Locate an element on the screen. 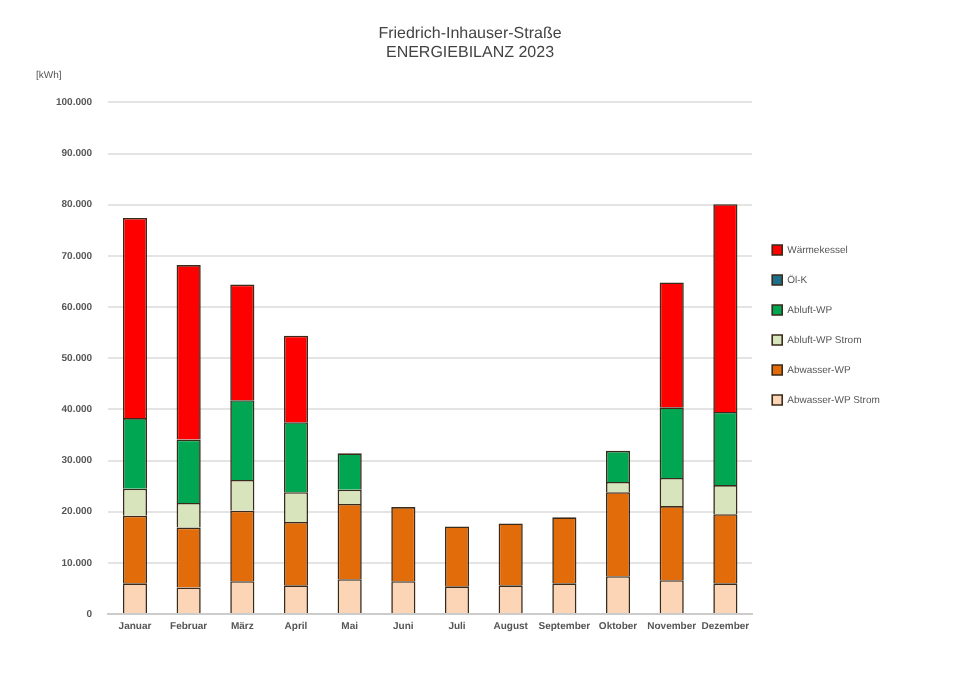  chart-subtitle: ENERGIEBILANZ 2023 is located at coordinates (470, 52).